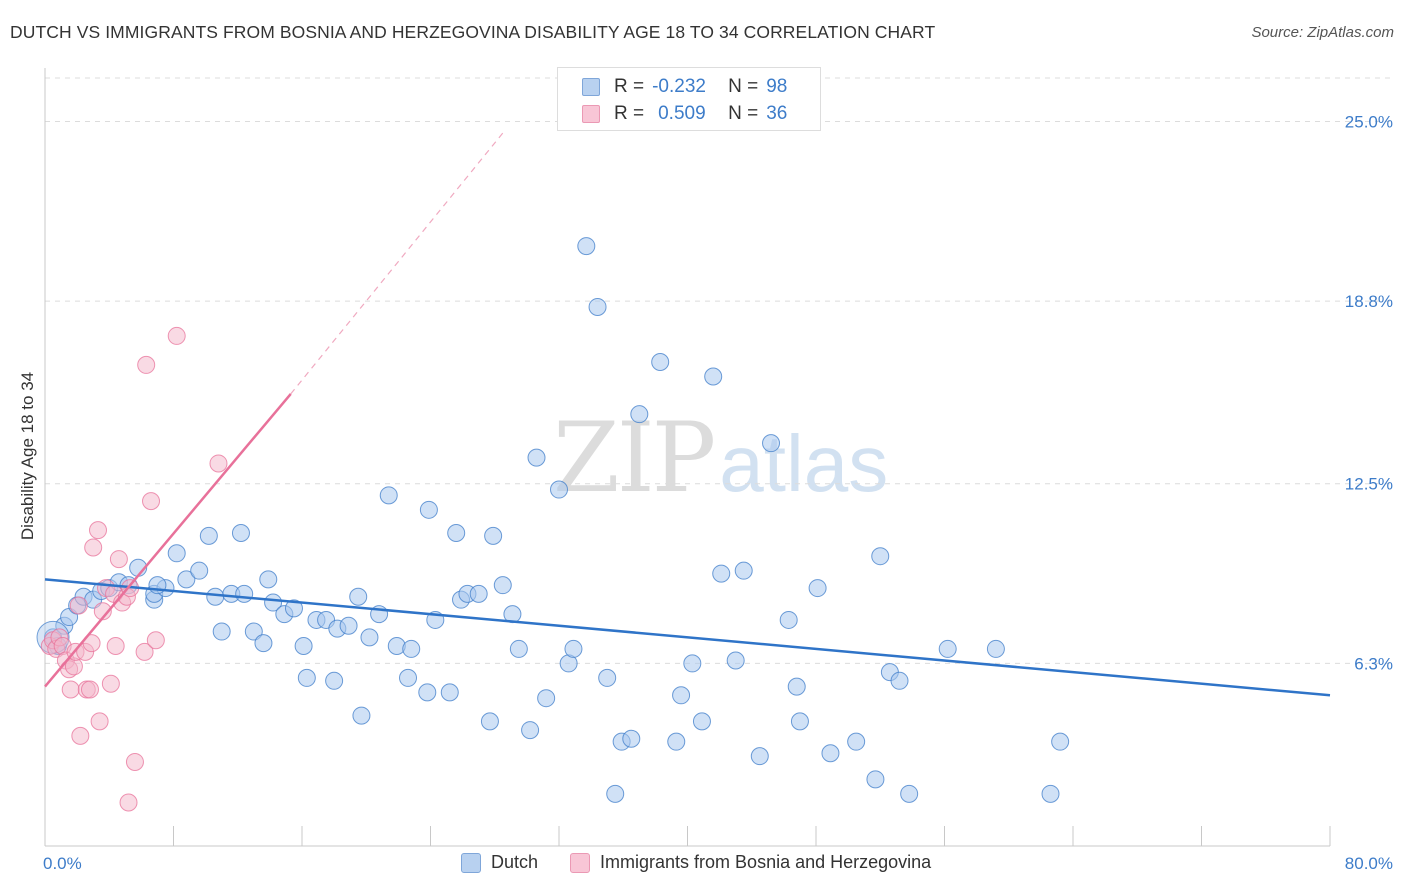 The height and width of the screenshot is (892, 1406). I want to click on legend-label-dutch: Dutch, so click(515, 862).